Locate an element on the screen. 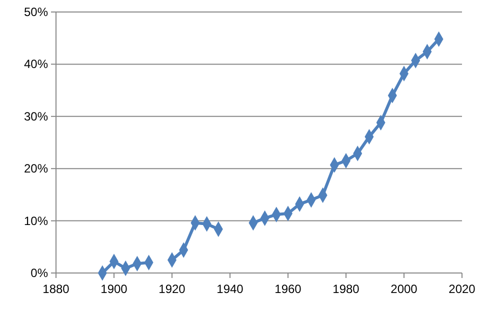 This screenshot has height=321, width=487. x-tick-label: 1940 is located at coordinates (230, 289).